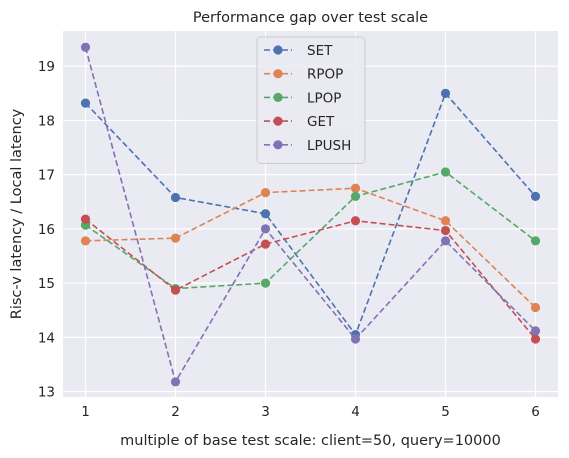  What do you see at coordinates (321, 122) in the screenshot?
I see `legend-label: GET` at bounding box center [321, 122].